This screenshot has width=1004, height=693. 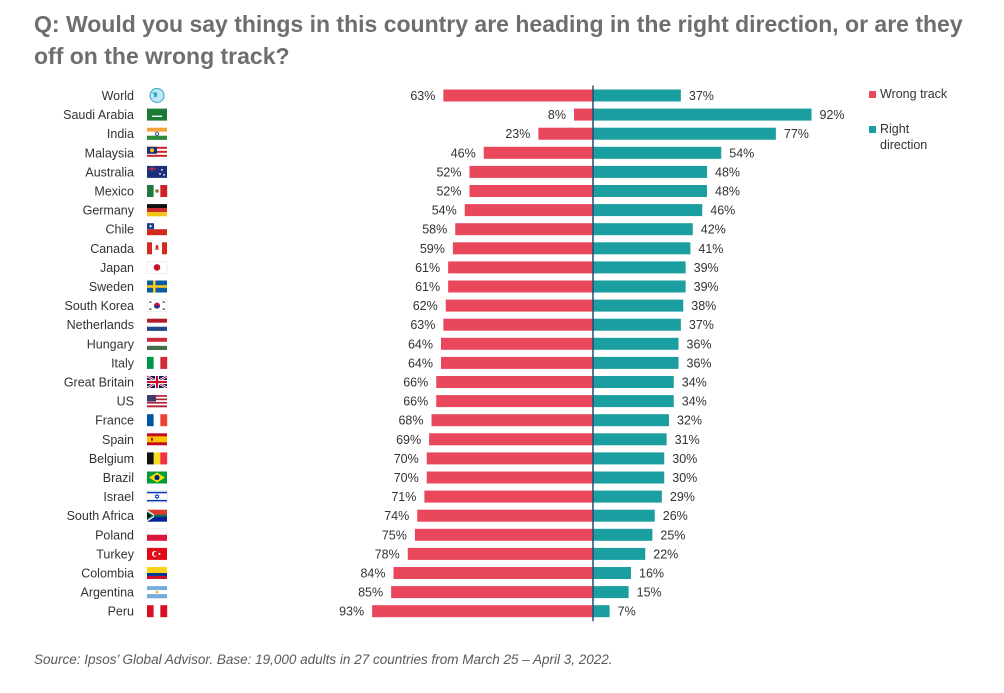 I want to click on value-label-wrong-track: 46%, so click(x=463, y=153).